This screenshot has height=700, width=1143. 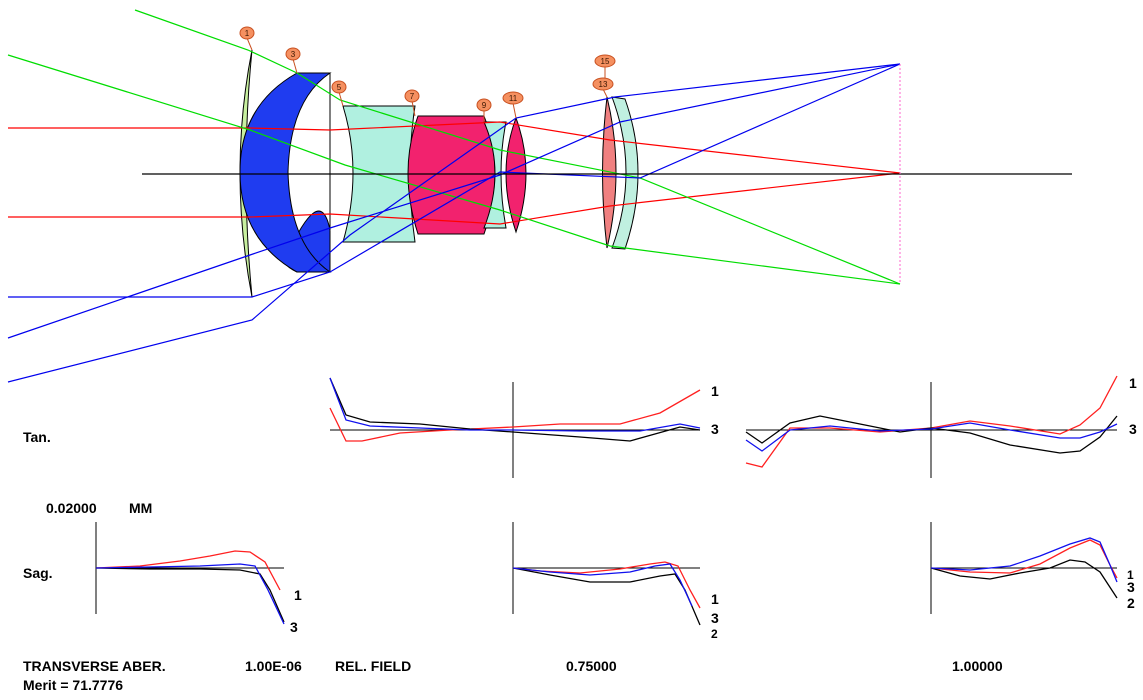 I want to click on svg-text: 15, so click(x=605, y=61).